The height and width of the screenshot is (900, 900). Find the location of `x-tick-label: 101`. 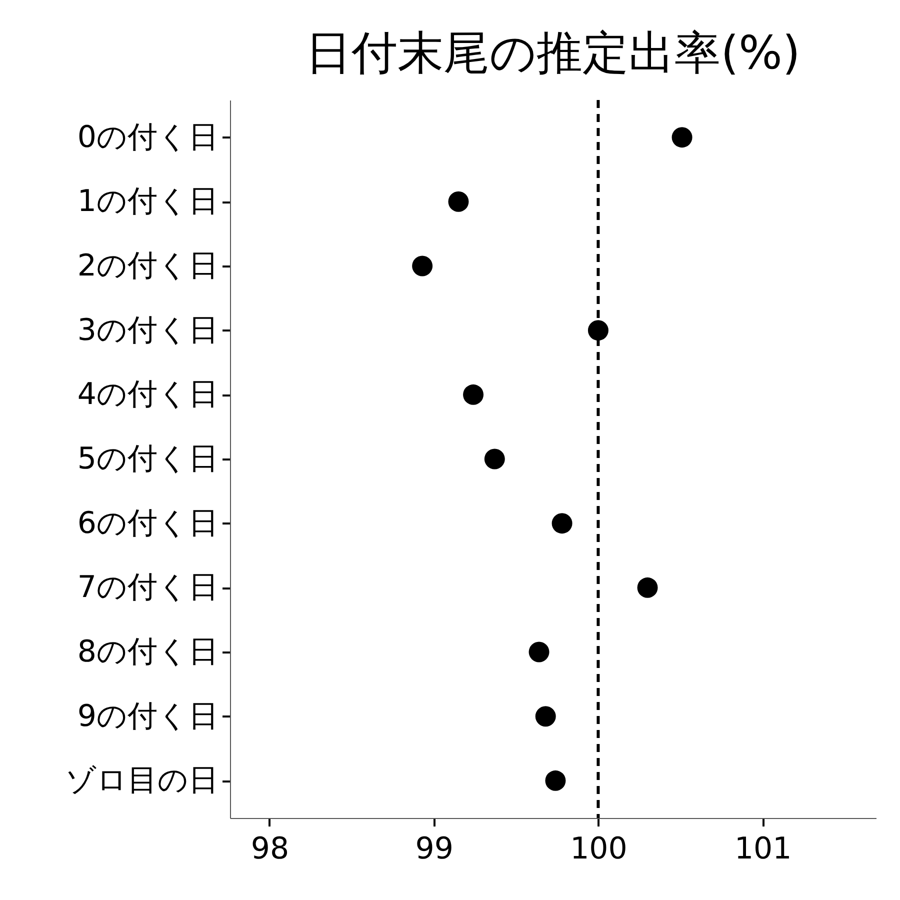

x-tick-label: 101 is located at coordinates (763, 849).